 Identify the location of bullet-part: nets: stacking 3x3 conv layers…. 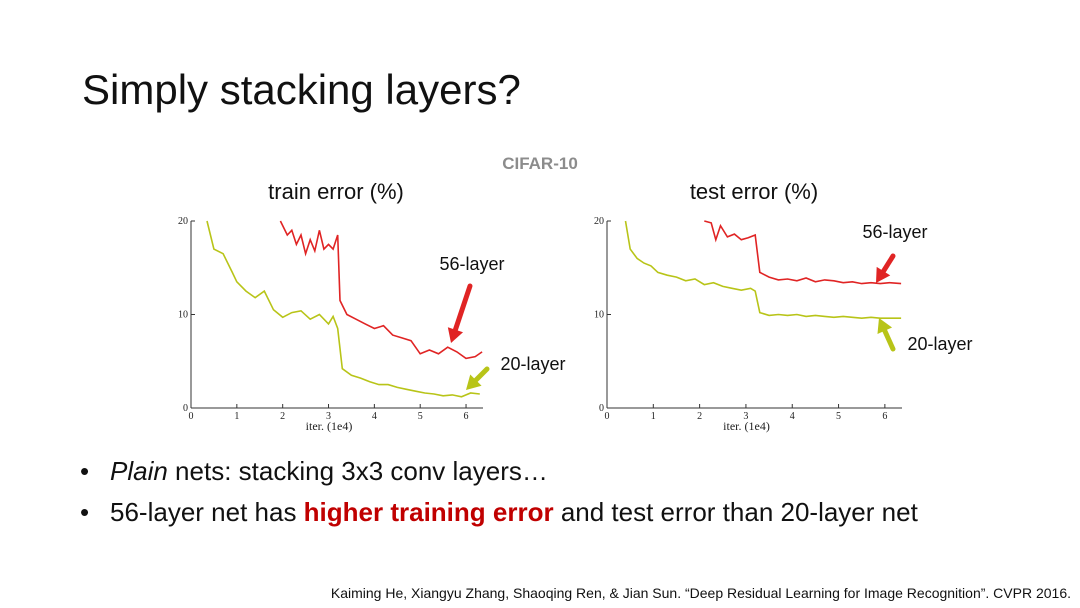
(358, 471).